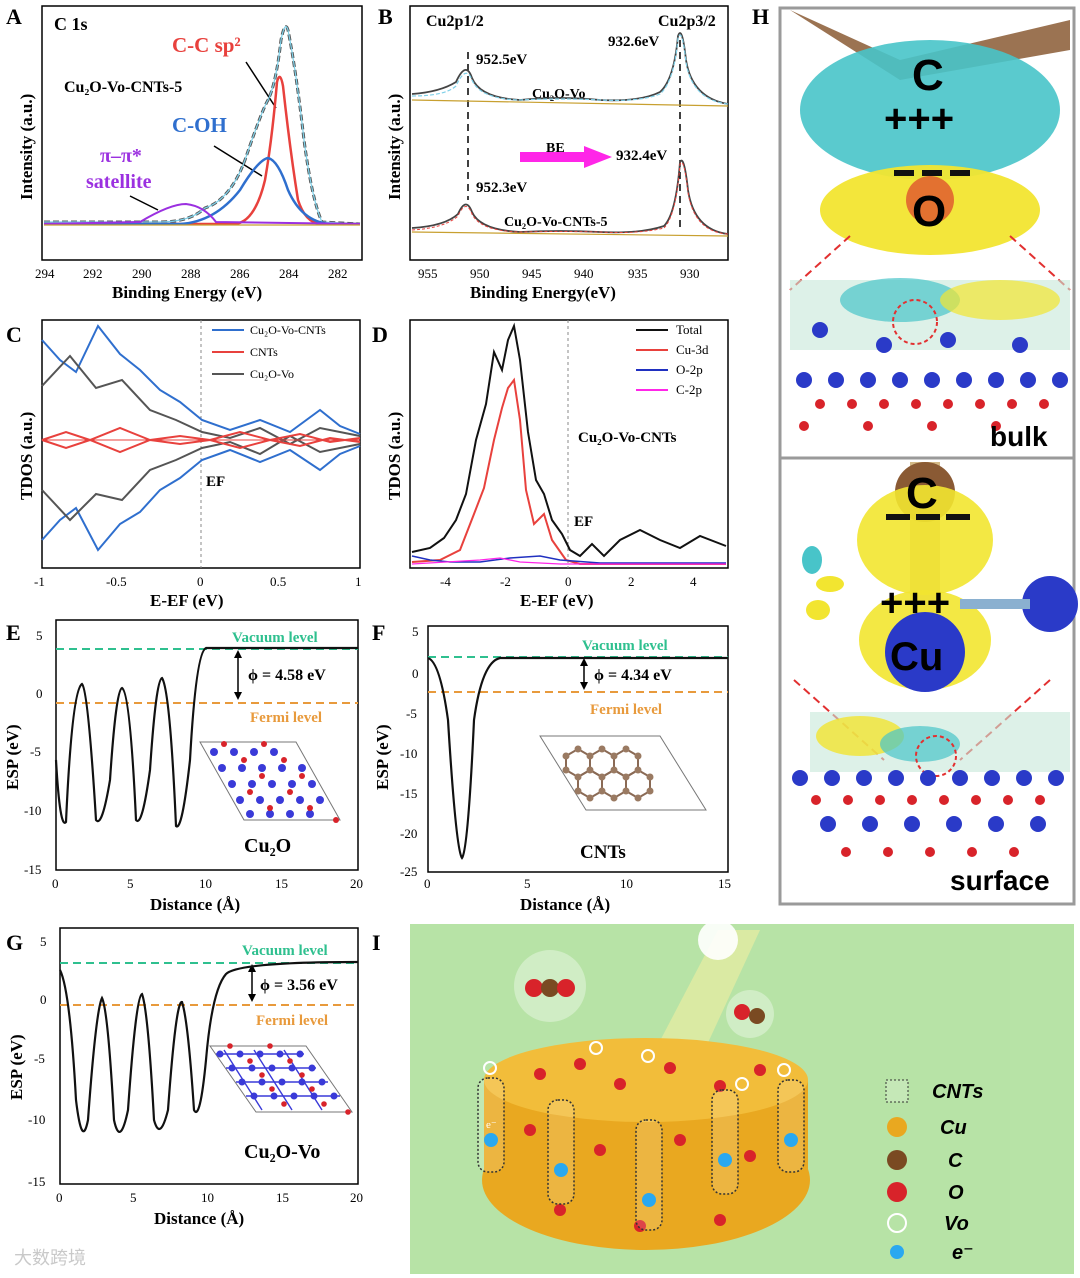 The image size is (1080, 1278). I want to click on arrow-satellite, so click(144, 203).